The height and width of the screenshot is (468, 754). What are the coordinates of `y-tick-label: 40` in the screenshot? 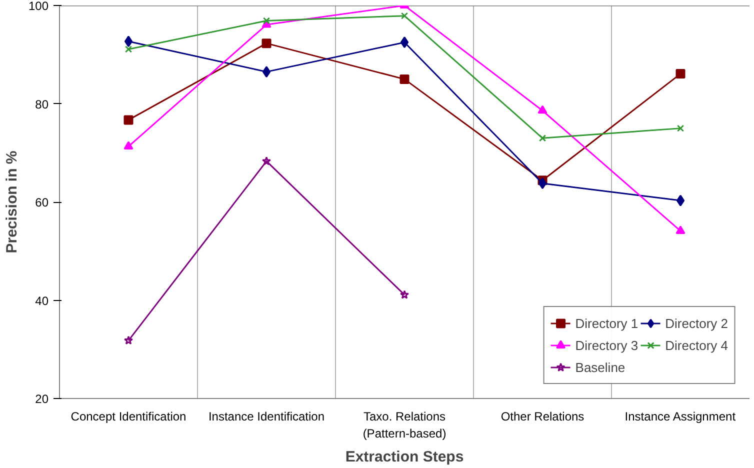 It's located at (42, 301).